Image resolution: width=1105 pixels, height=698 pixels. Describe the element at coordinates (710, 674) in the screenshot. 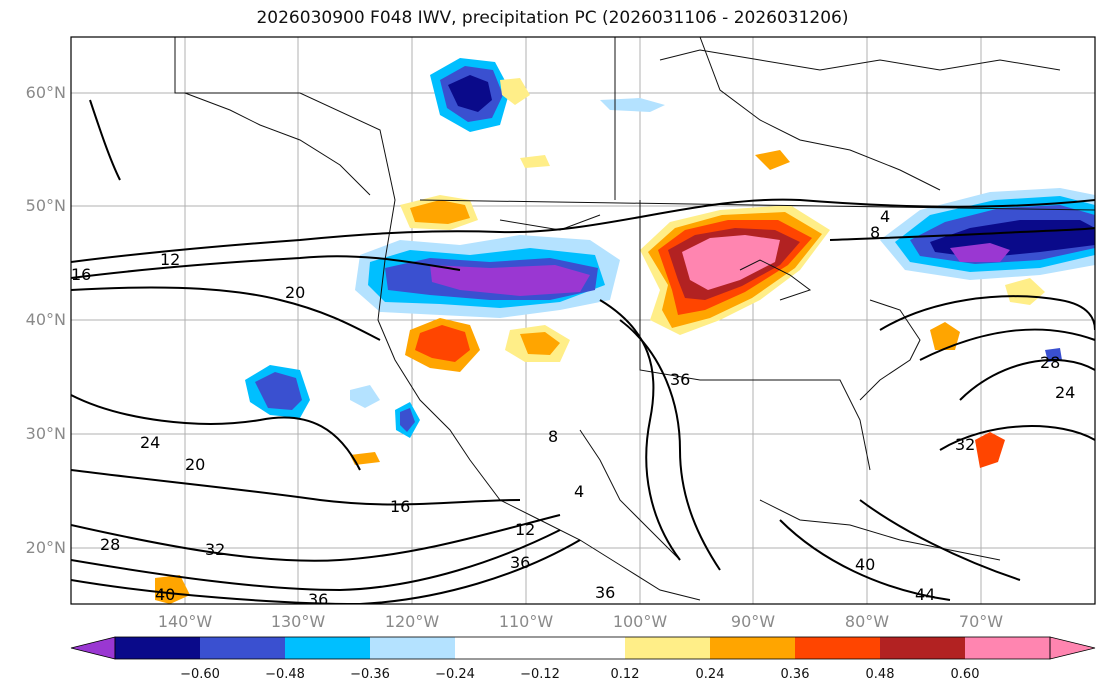

I see `colorbar-tick-label: 0.24` at that location.